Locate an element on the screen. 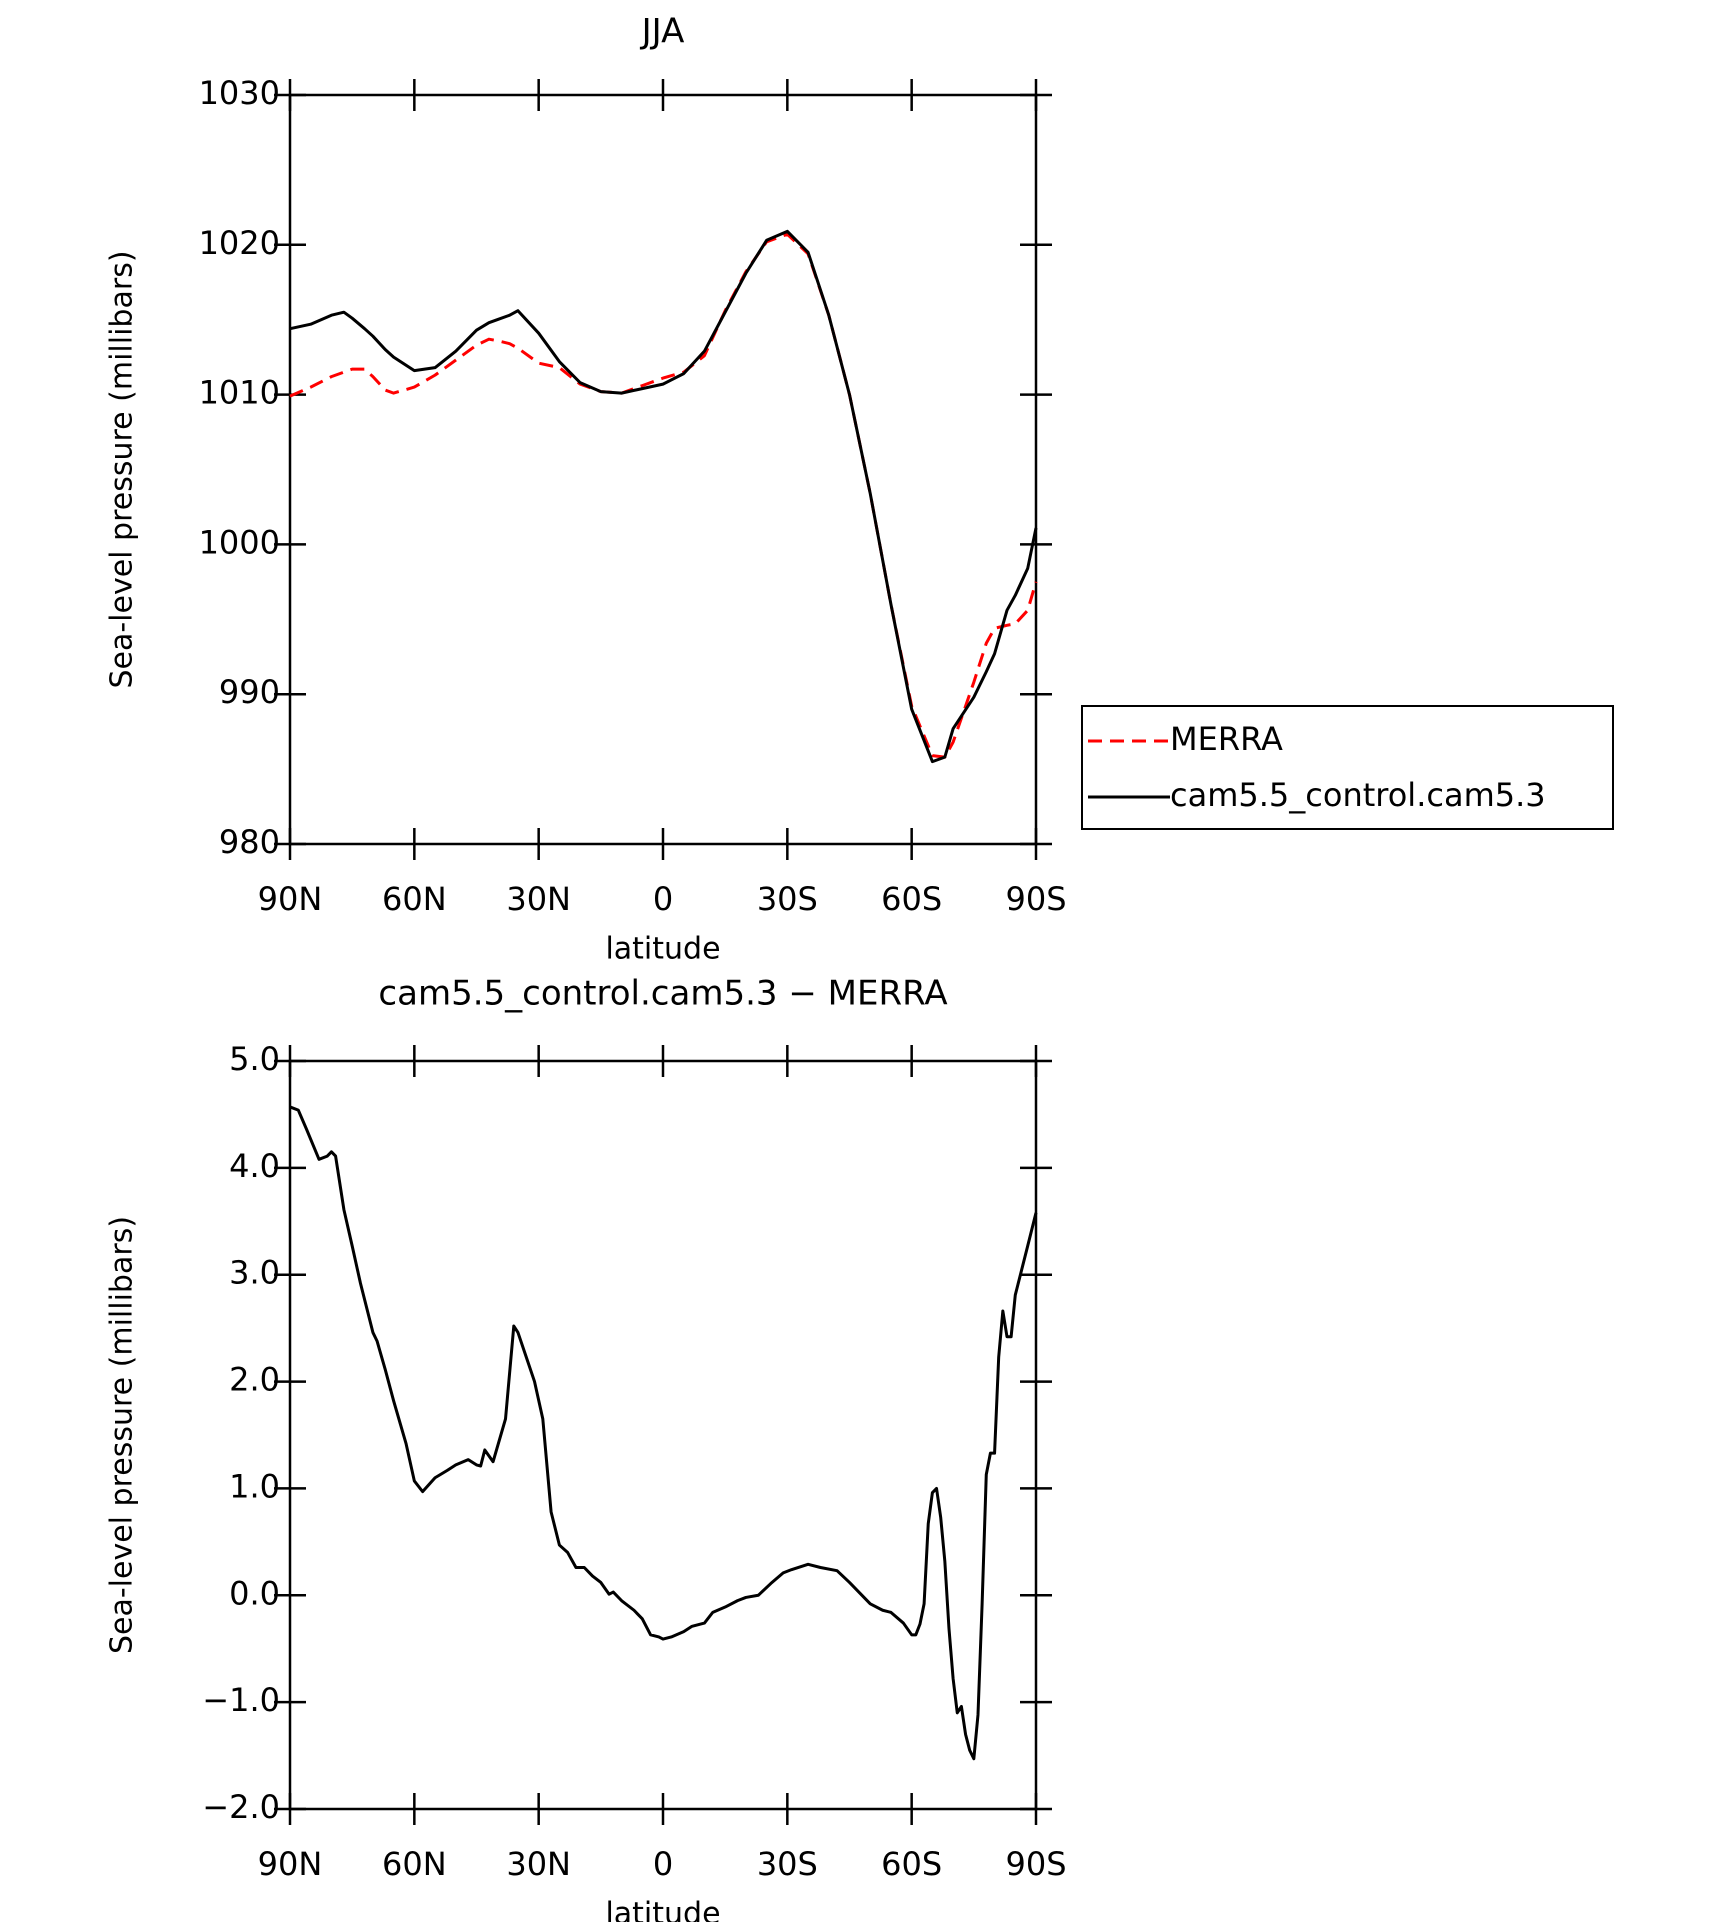 This screenshot has width=1710, height=1926. chart-title: cam5.5_control.cam5.3 − MERRA is located at coordinates (662, 994).